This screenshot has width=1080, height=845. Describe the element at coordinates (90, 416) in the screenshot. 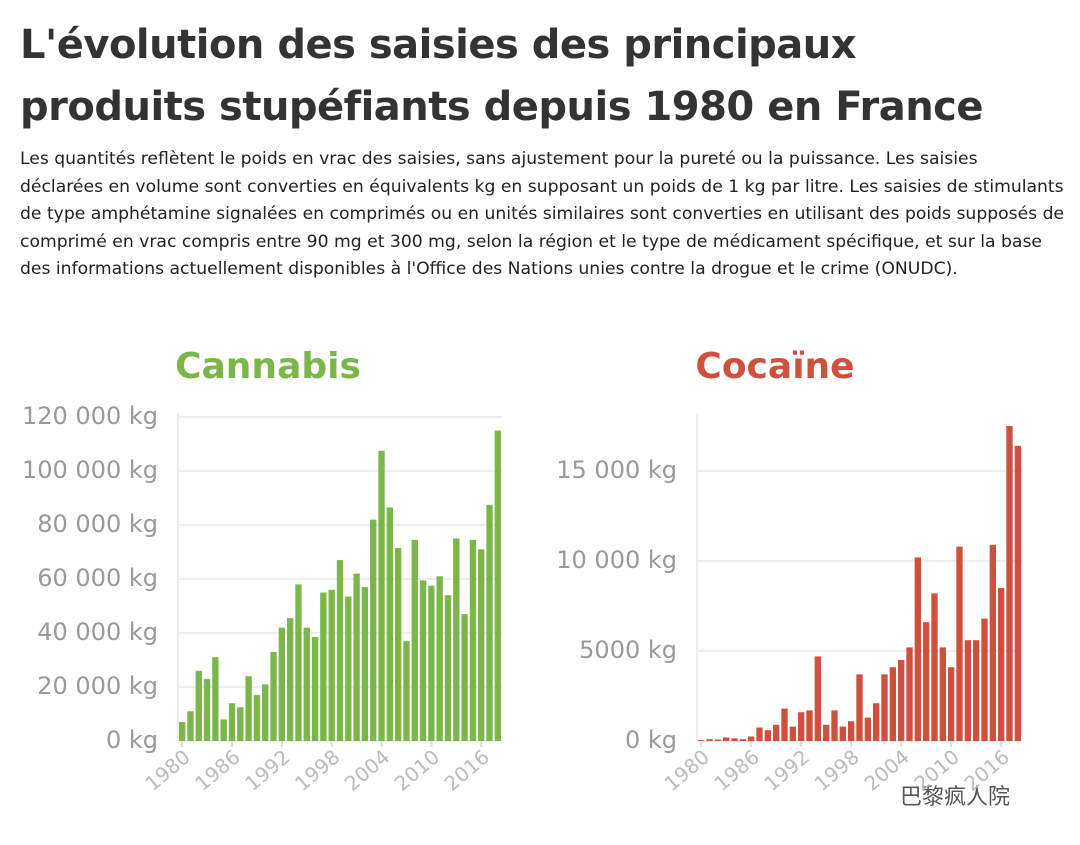

I see `y-tick-label: 120 000 kg` at that location.